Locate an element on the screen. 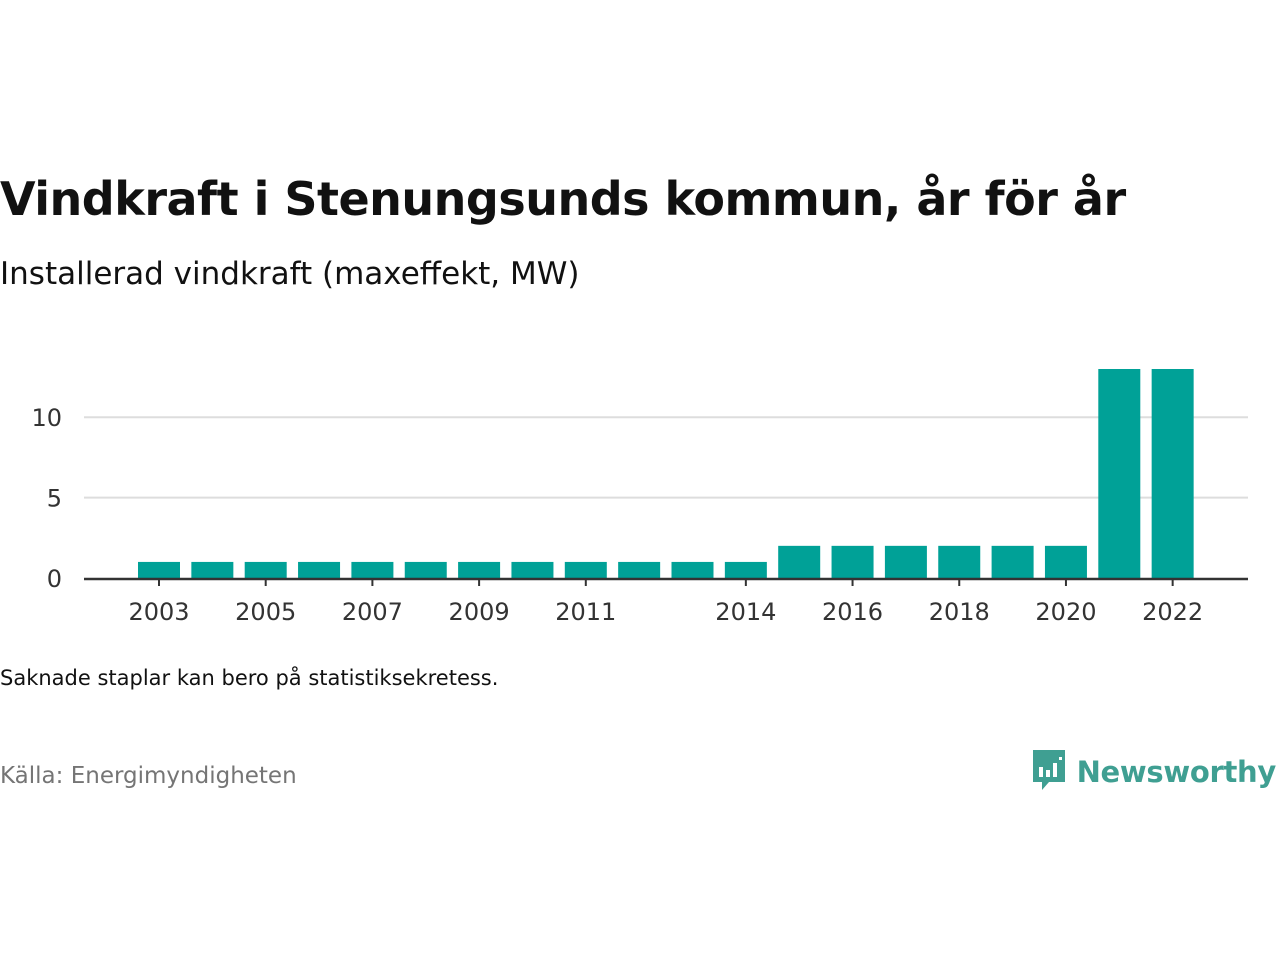  bar-2006 is located at coordinates (319, 569).